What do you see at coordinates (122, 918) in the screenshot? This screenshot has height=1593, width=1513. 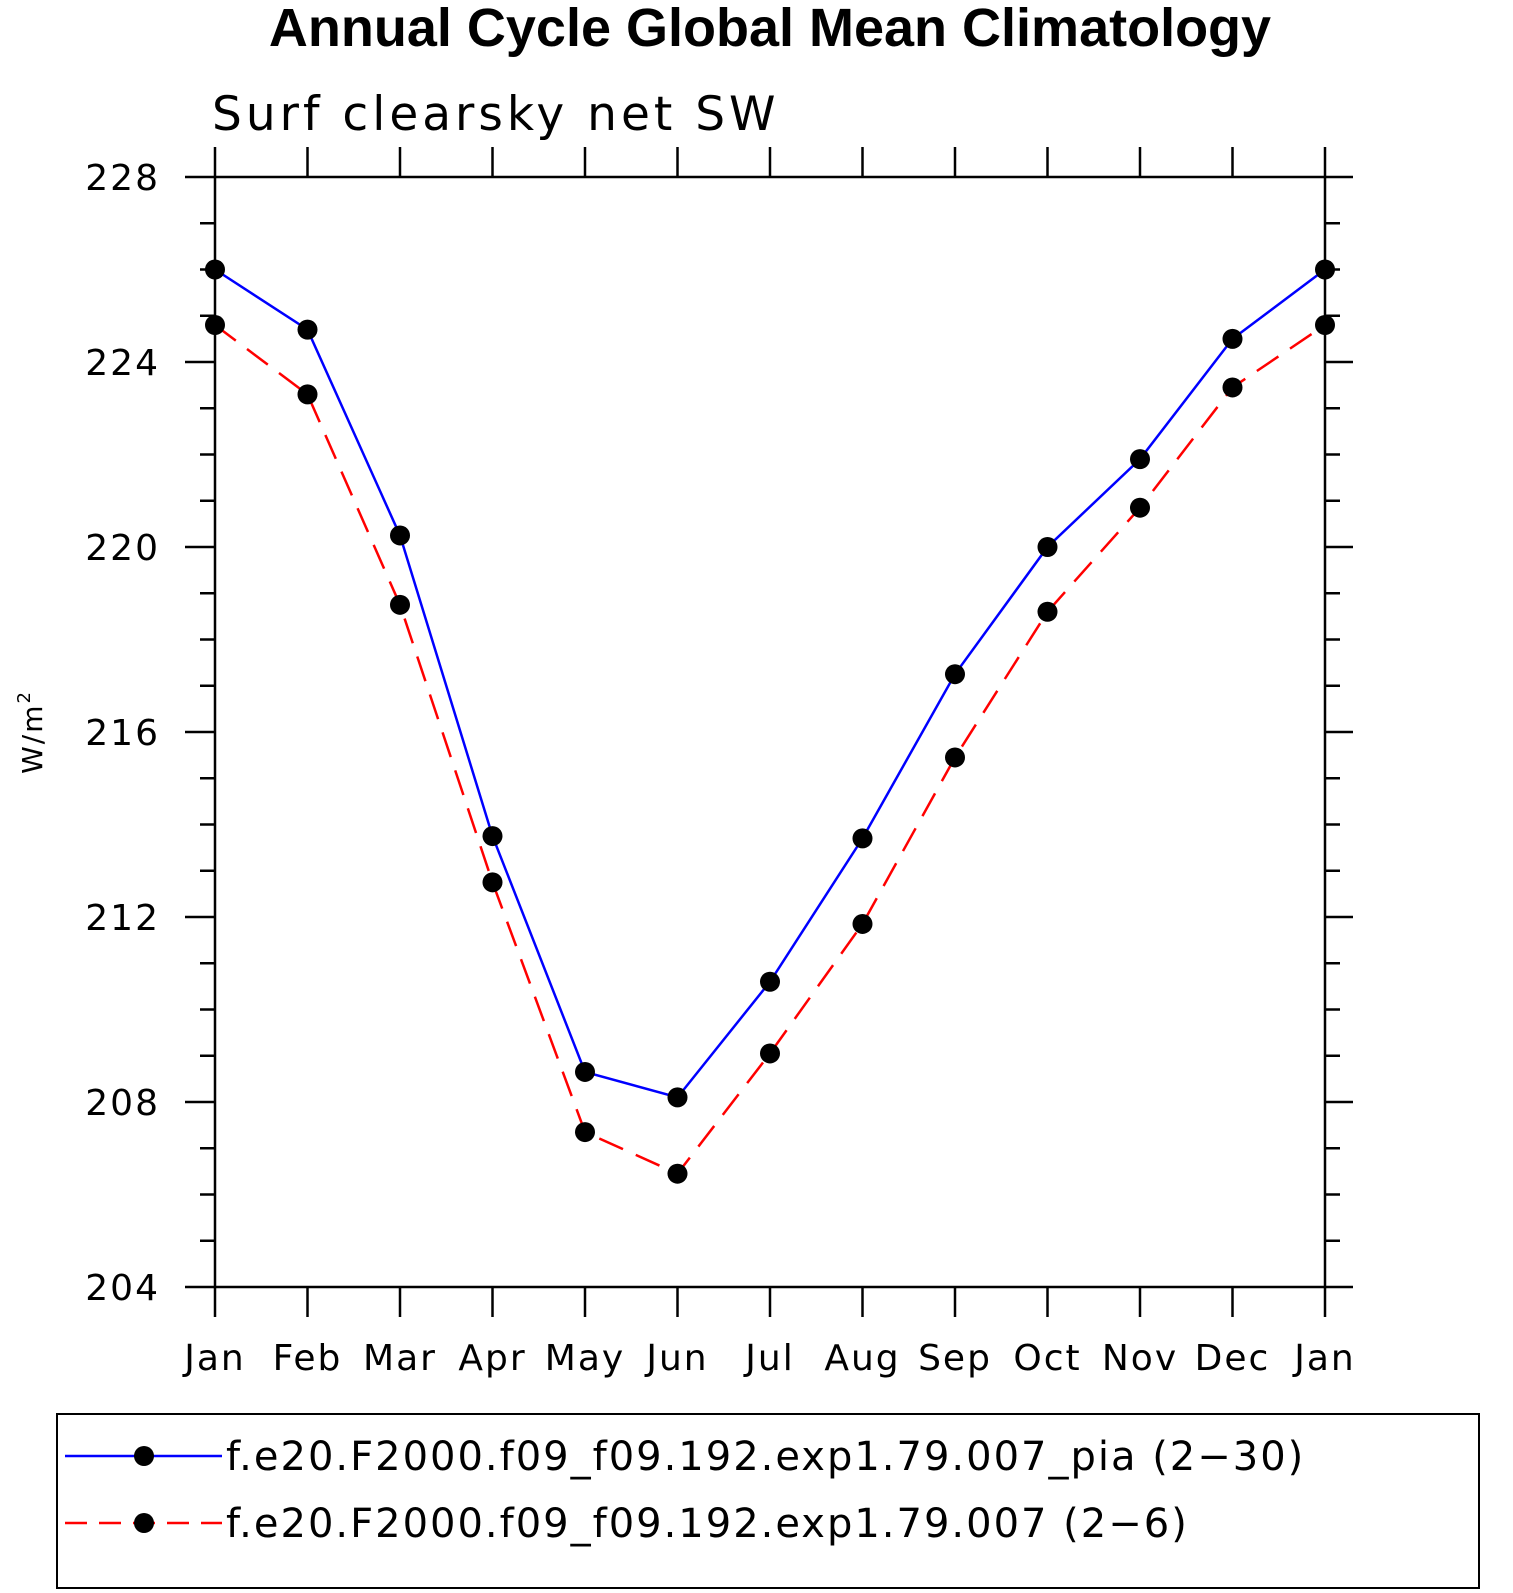 I see `y-tick-label: 212` at bounding box center [122, 918].